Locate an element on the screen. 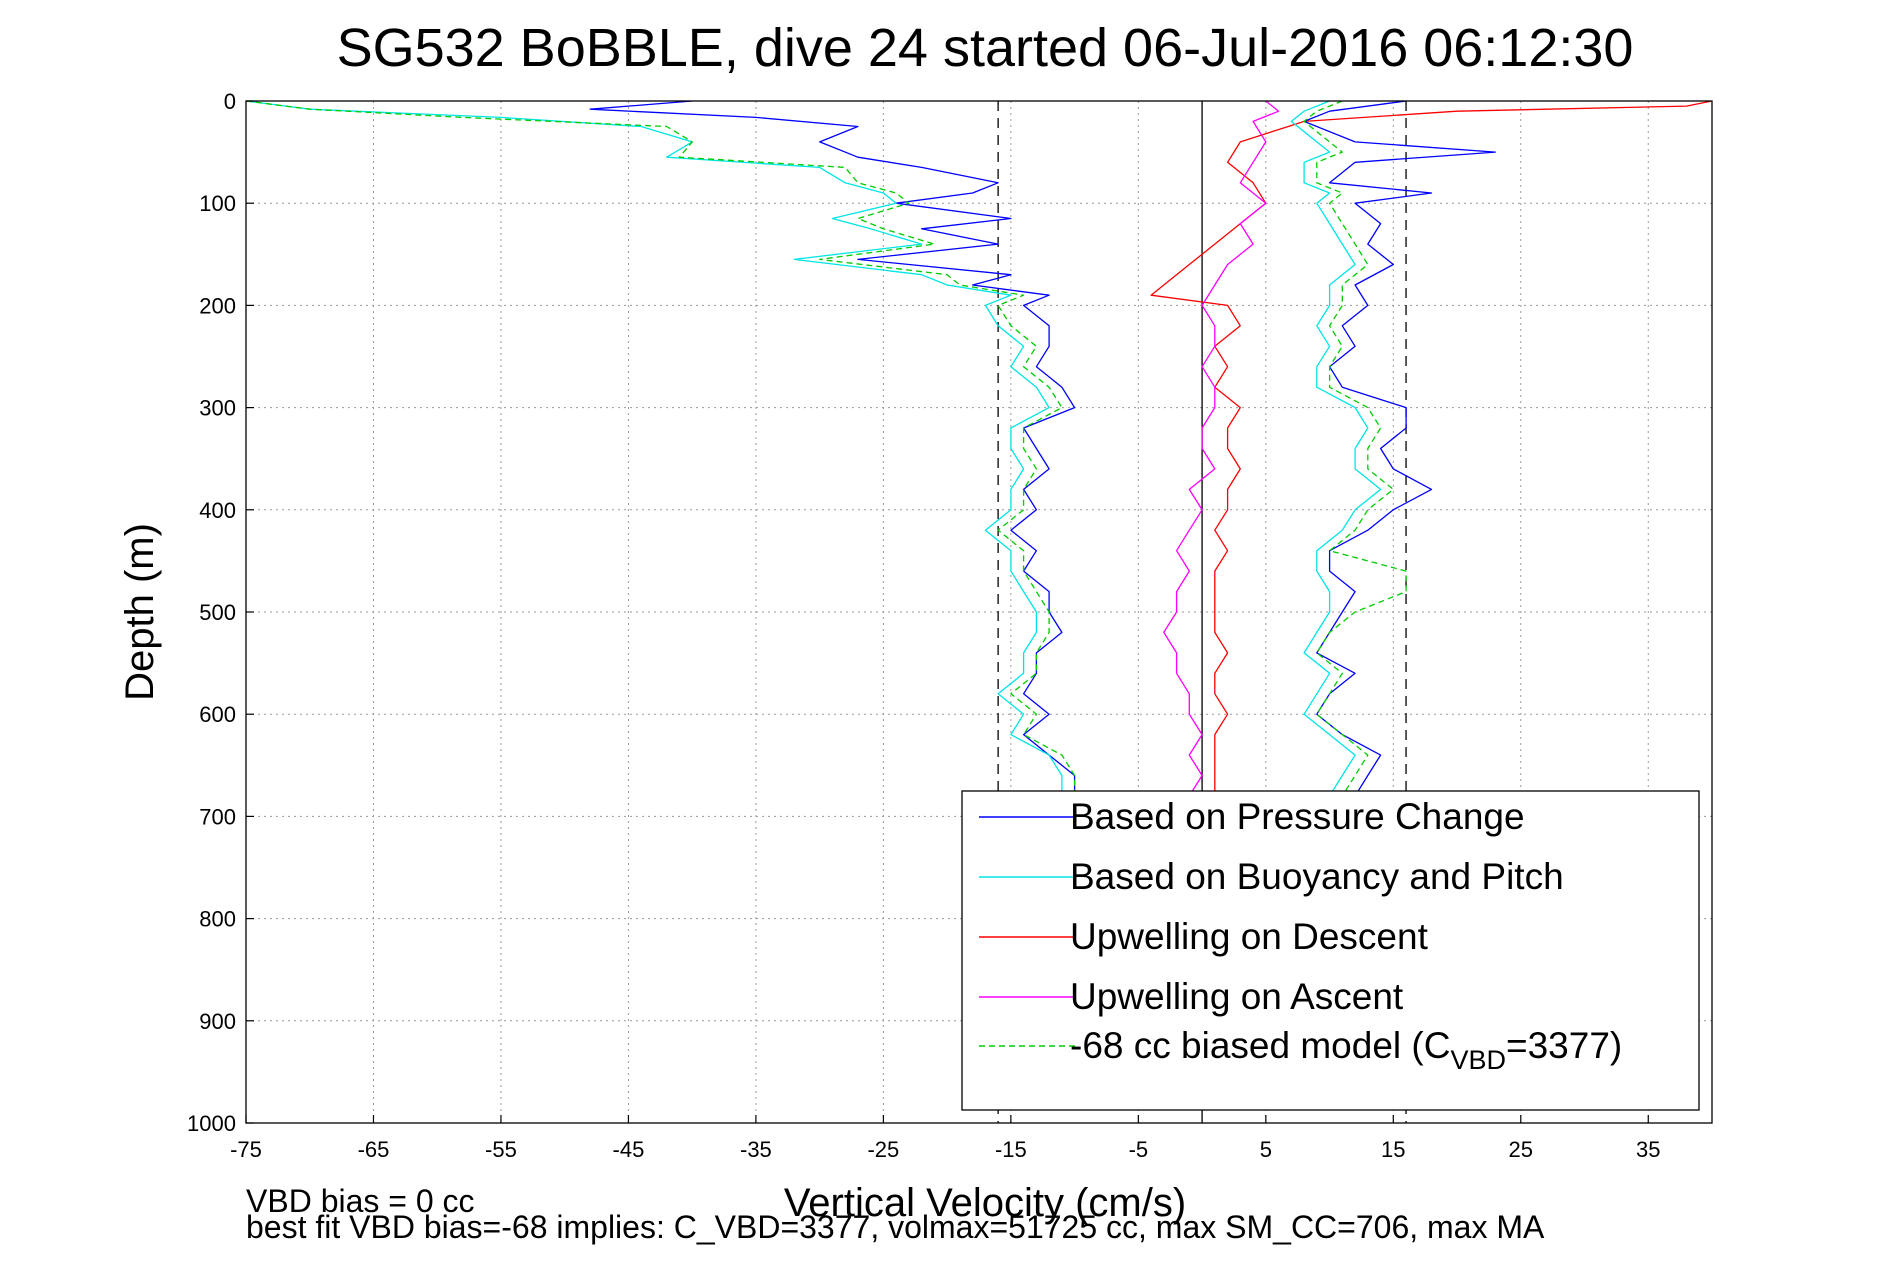 The height and width of the screenshot is (1262, 1891). y-tick-label: 800 is located at coordinates (217, 919).